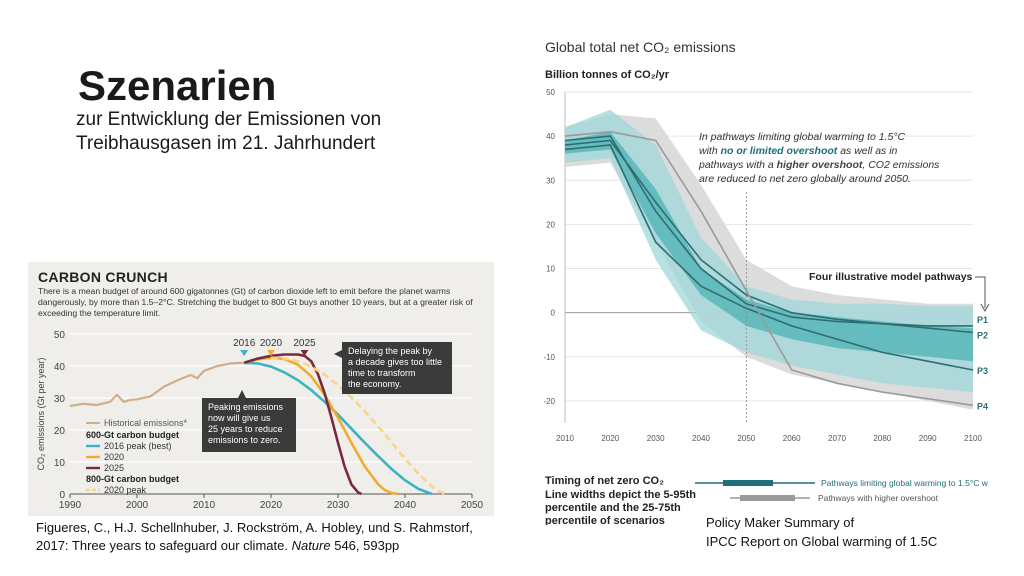  I want to click on ipcc-pathways-arrow, so click(985, 308).